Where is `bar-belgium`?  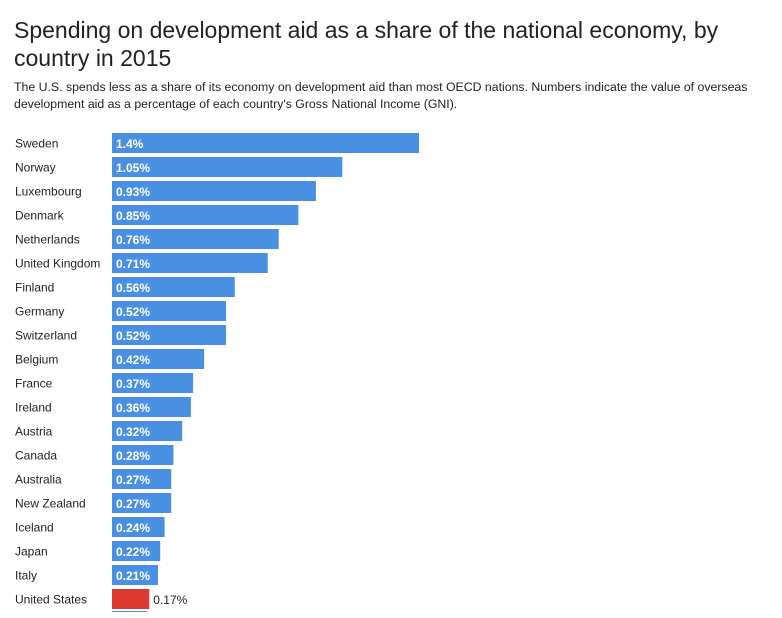 bar-belgium is located at coordinates (158, 359).